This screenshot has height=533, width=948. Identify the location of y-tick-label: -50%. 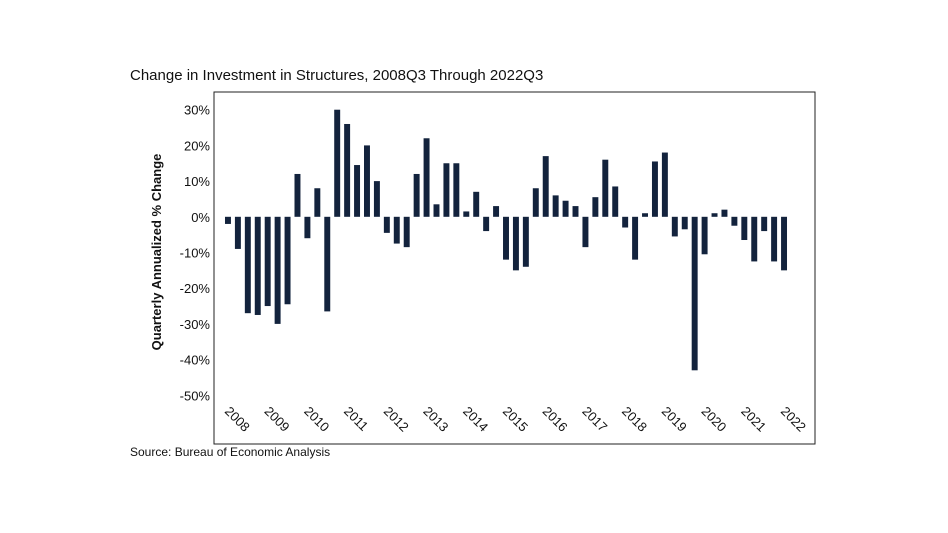
(195, 395).